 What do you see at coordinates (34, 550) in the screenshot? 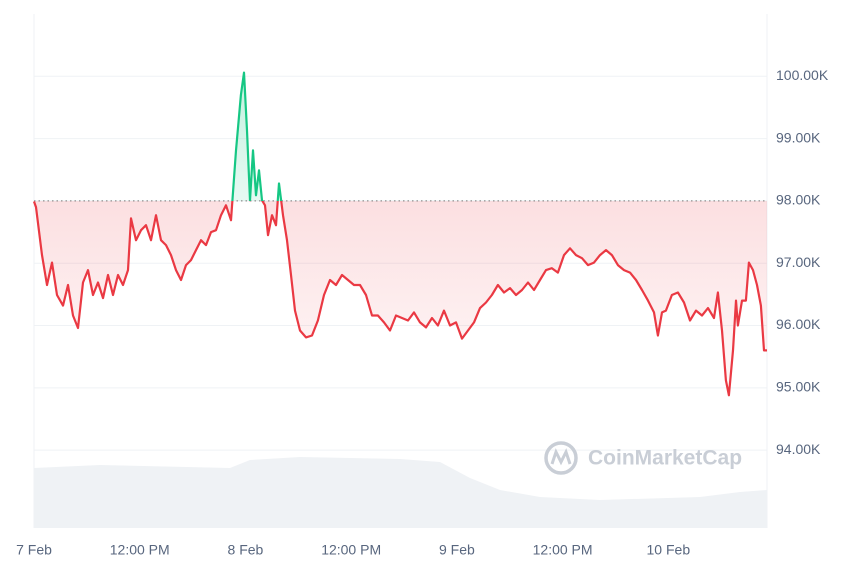
I see `x-tick-label: 7 Feb` at bounding box center [34, 550].